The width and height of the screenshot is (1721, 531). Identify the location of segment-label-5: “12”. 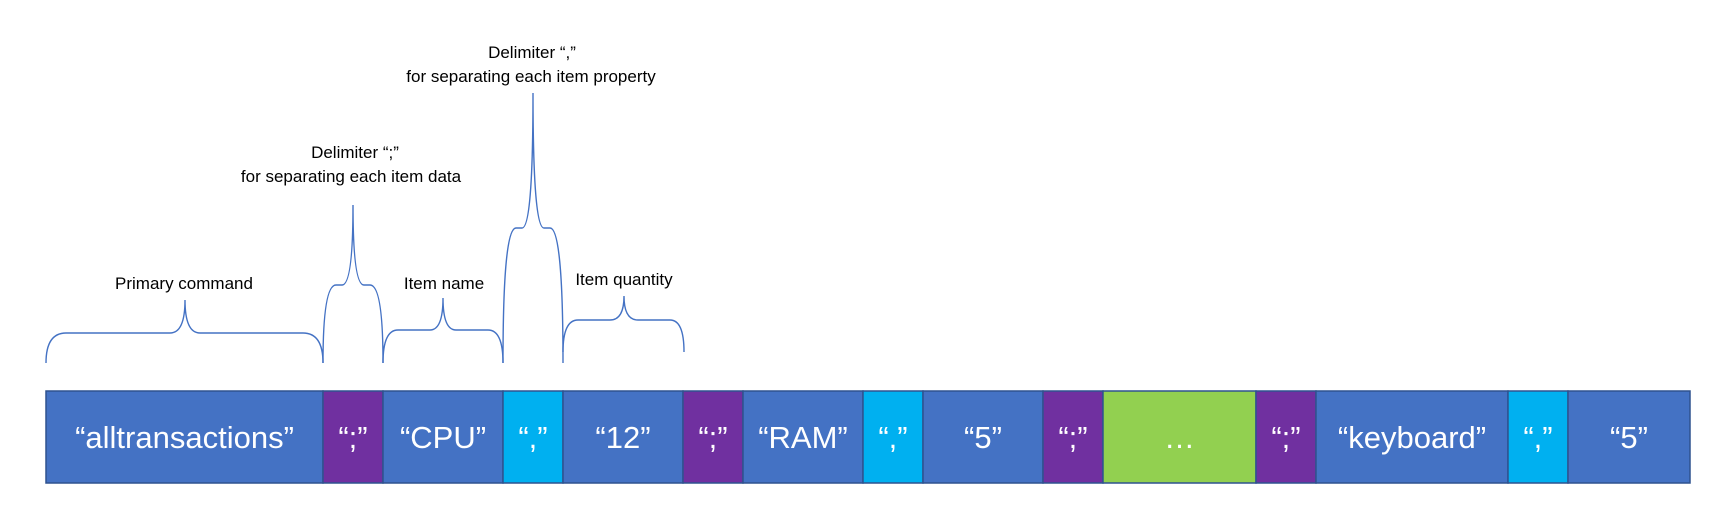
(622, 437).